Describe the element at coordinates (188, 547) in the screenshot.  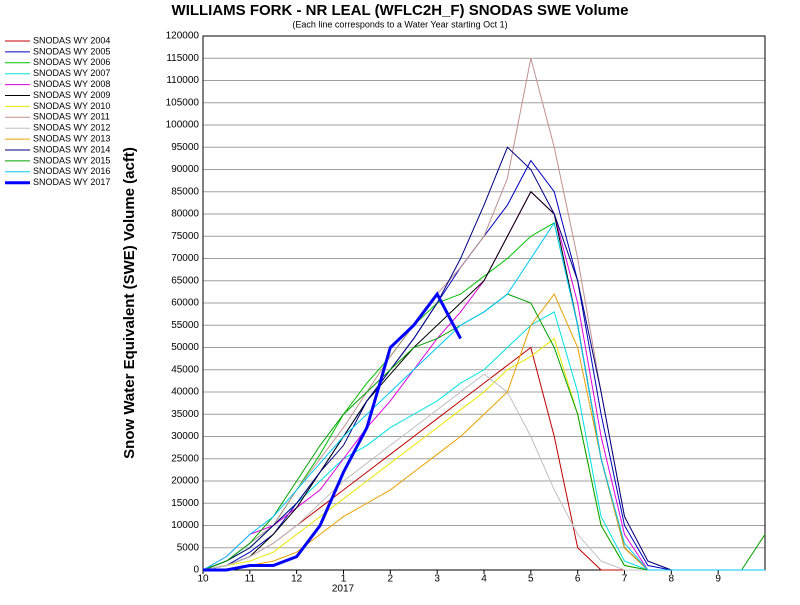
I see `y-tick-label: 5000` at that location.